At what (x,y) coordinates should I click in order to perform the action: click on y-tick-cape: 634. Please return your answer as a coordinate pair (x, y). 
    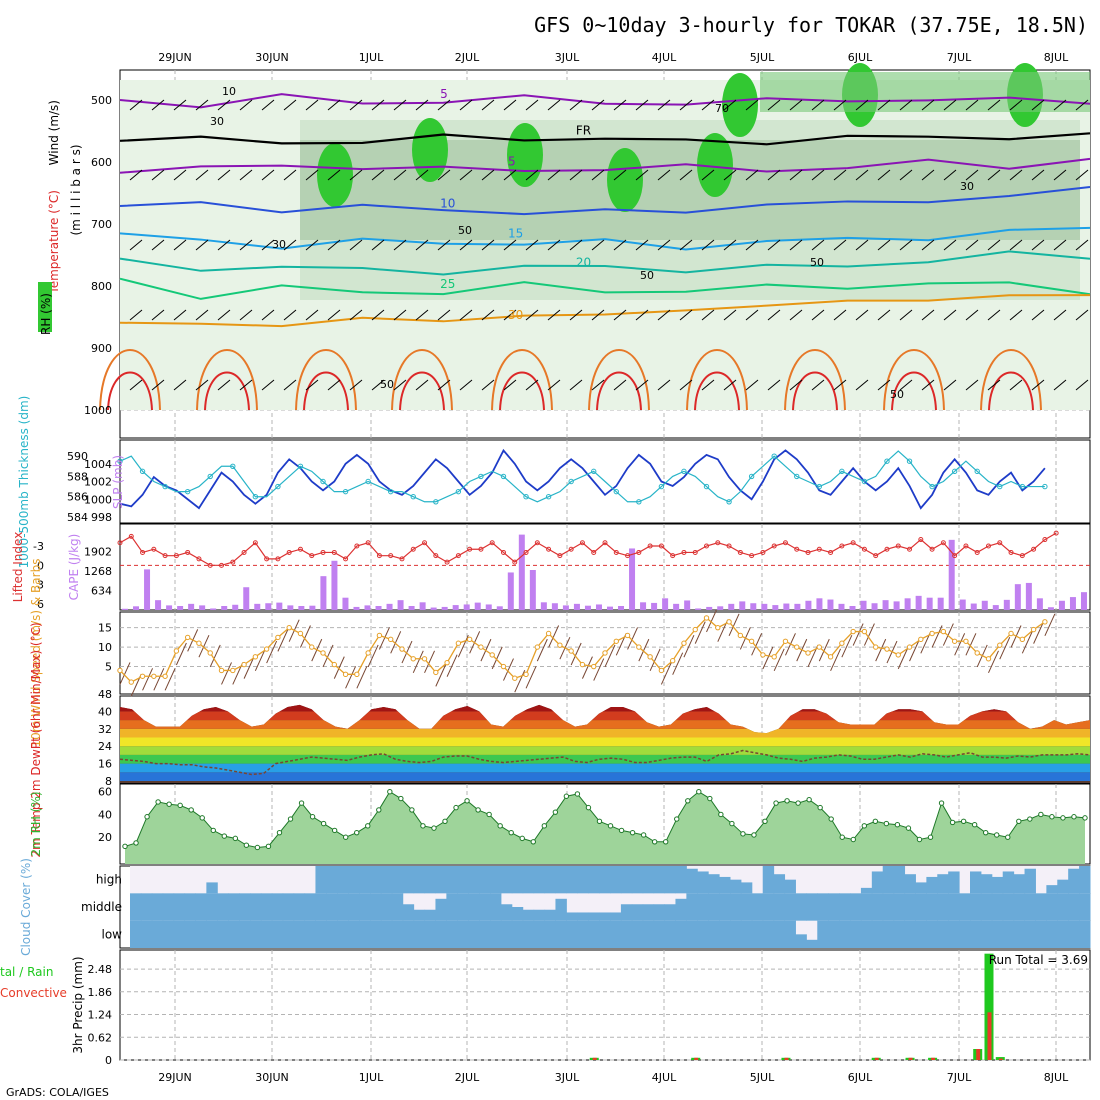
    Looking at the image, I should click on (101, 590).